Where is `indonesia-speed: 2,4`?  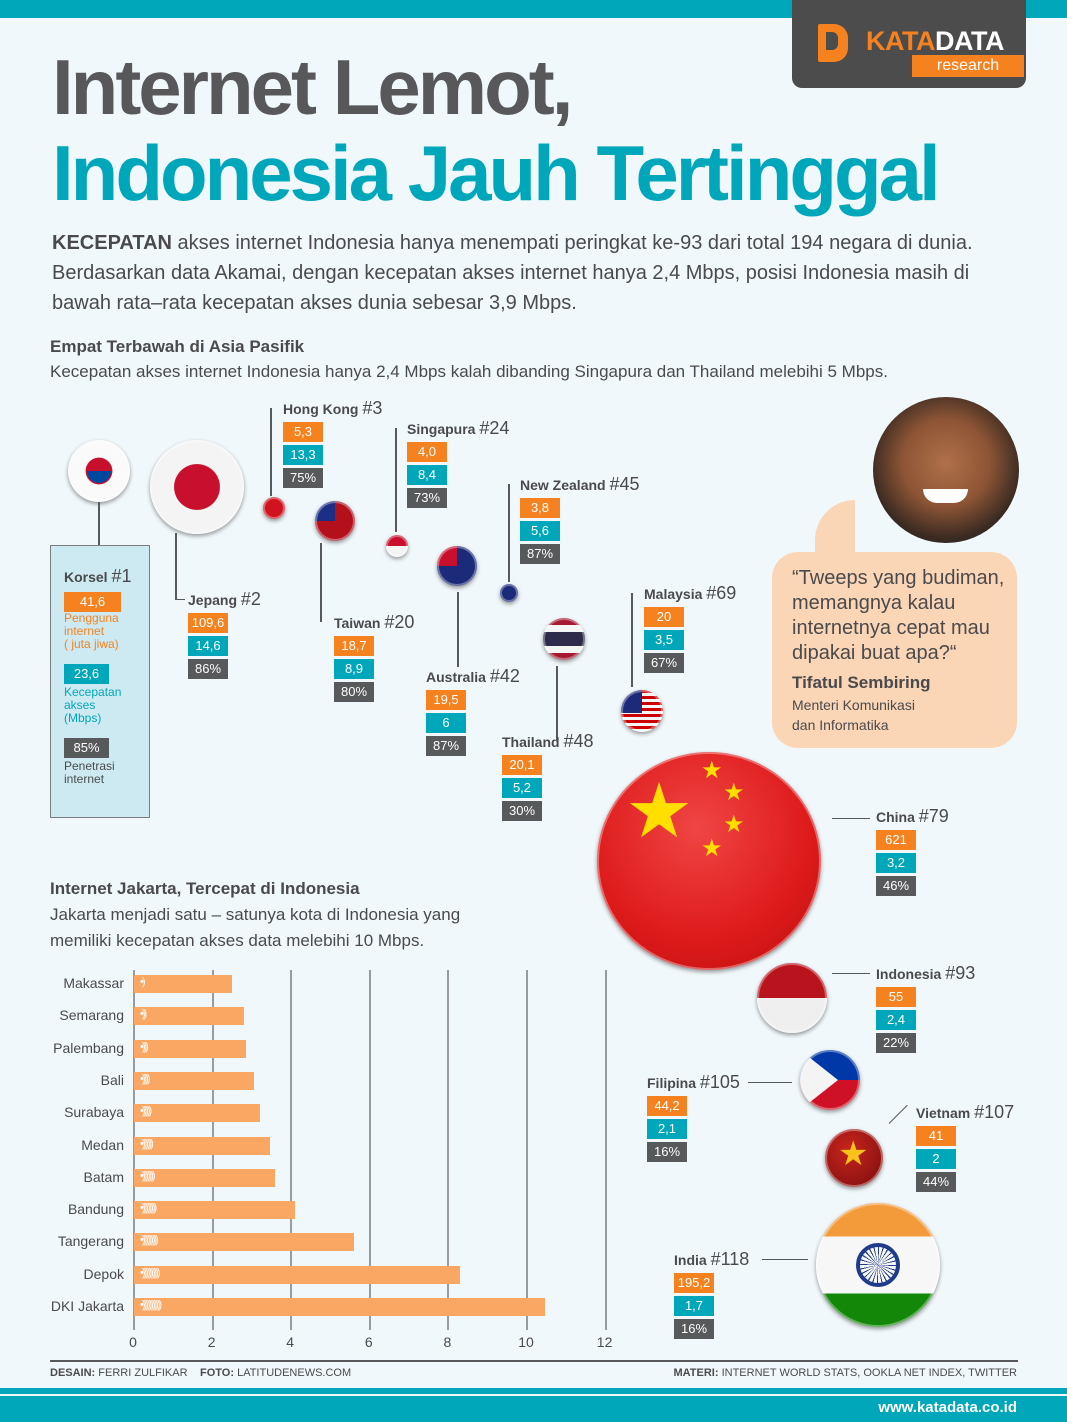
indonesia-speed: 2,4 is located at coordinates (896, 1020).